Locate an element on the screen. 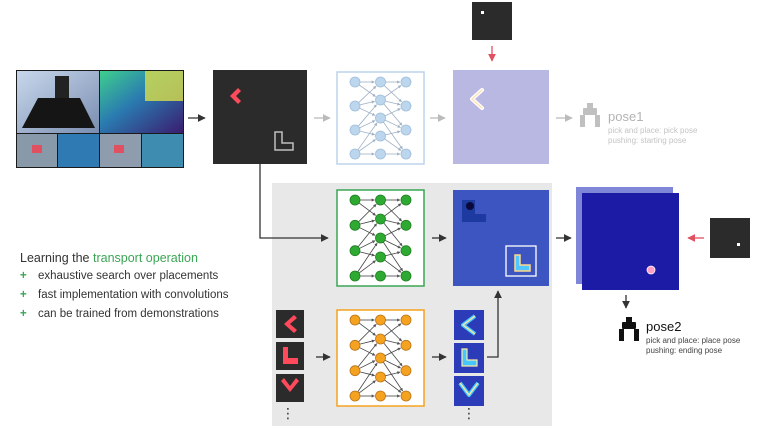  arrow-kernel-to-correlation is located at coordinates (494, 324).